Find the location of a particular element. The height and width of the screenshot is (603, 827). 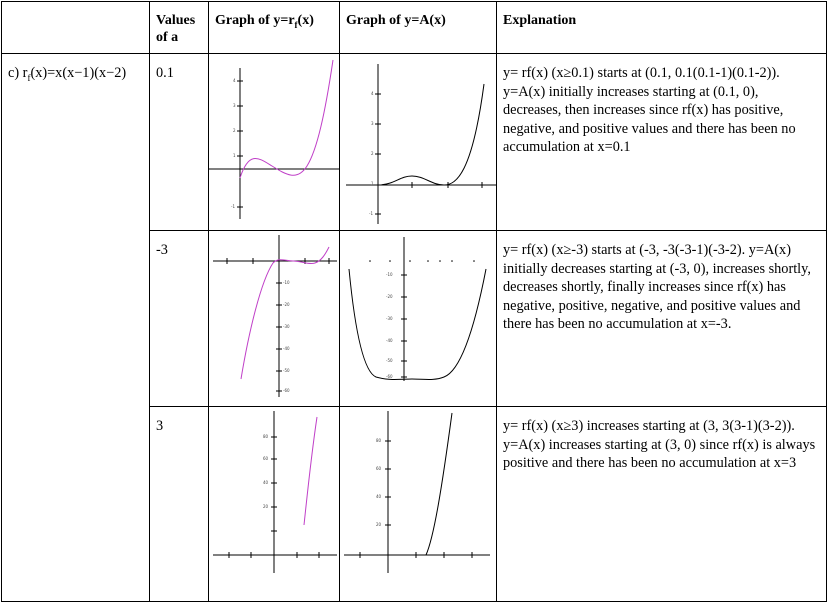

graph-r-cell: 4 3 2 1 -1 is located at coordinates (274, 142).